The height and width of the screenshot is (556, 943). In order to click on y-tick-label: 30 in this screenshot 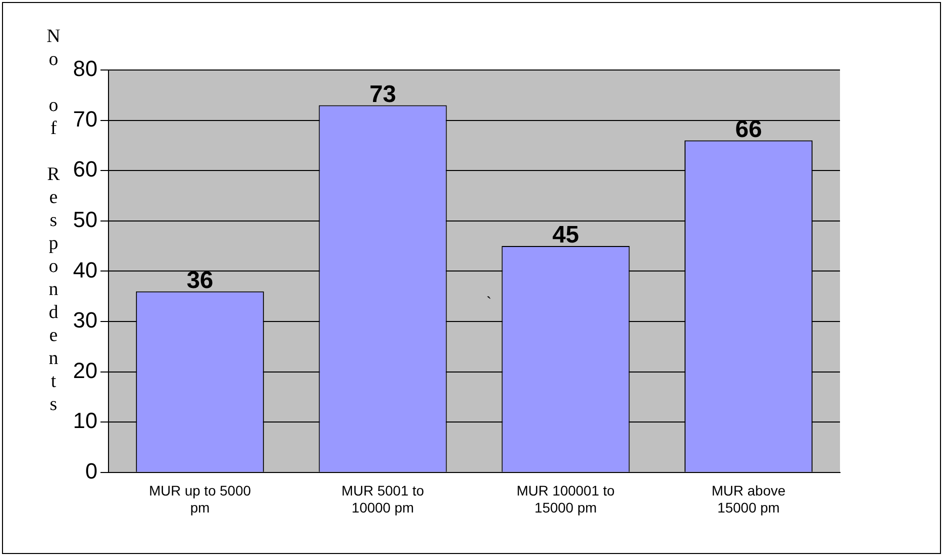, I will do `click(85, 320)`.